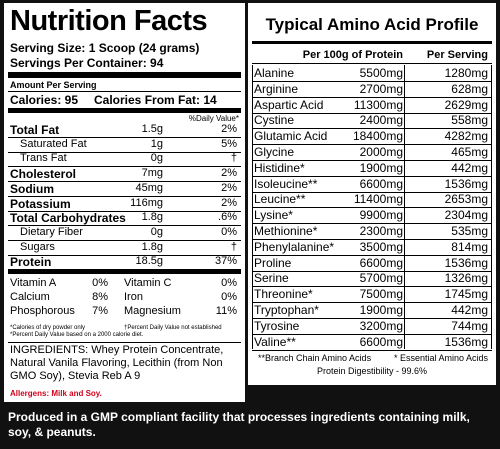 The height and width of the screenshot is (449, 500). Describe the element at coordinates (381, 215) in the screenshot. I see `amino-100g: 9900mg` at that location.